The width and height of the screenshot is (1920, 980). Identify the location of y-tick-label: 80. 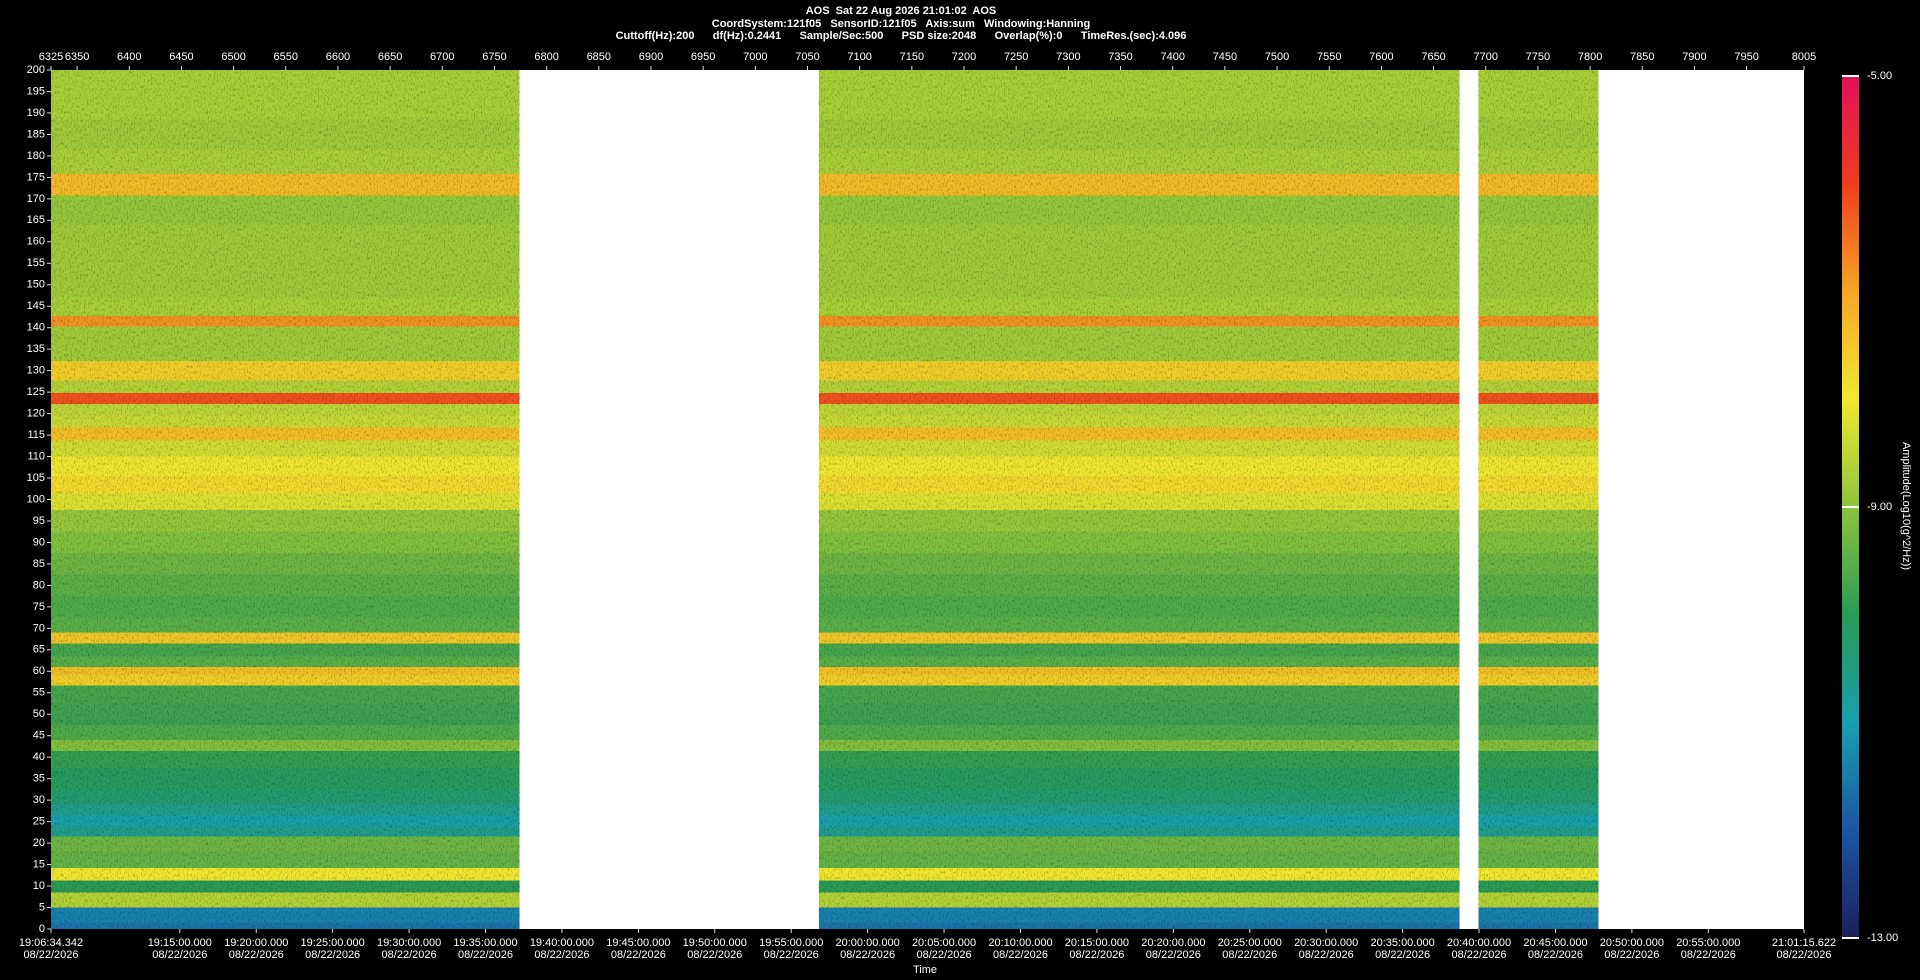
(39, 585).